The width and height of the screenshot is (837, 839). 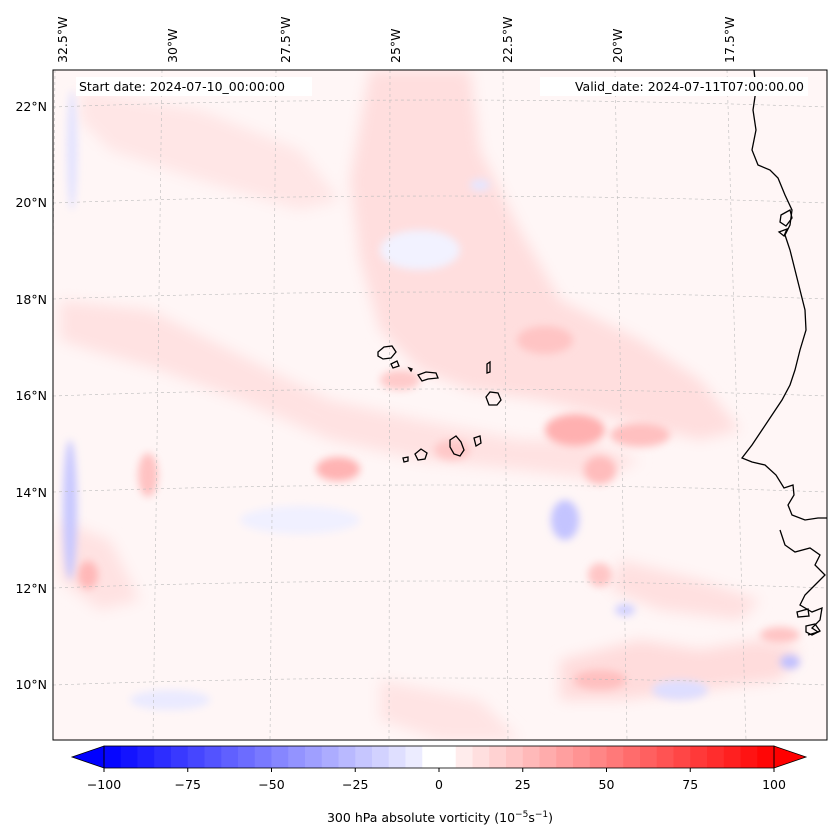 What do you see at coordinates (31, 202) in the screenshot?
I see `lat-label-20n: 20°N` at bounding box center [31, 202].